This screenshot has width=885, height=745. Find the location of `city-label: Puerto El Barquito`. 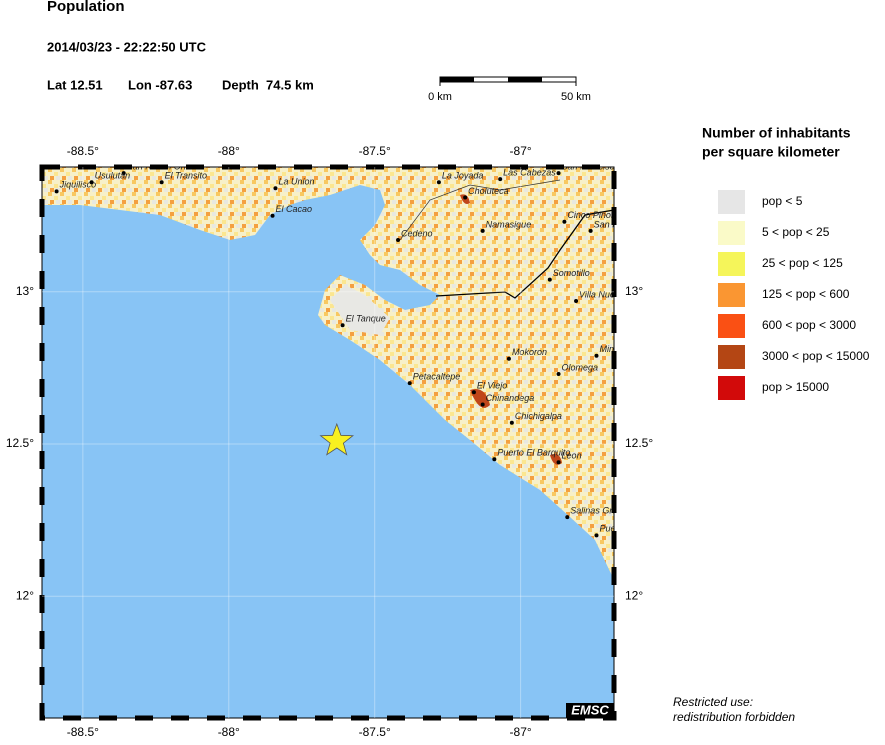

city-label: Puerto El Barquito is located at coordinates (533, 453).